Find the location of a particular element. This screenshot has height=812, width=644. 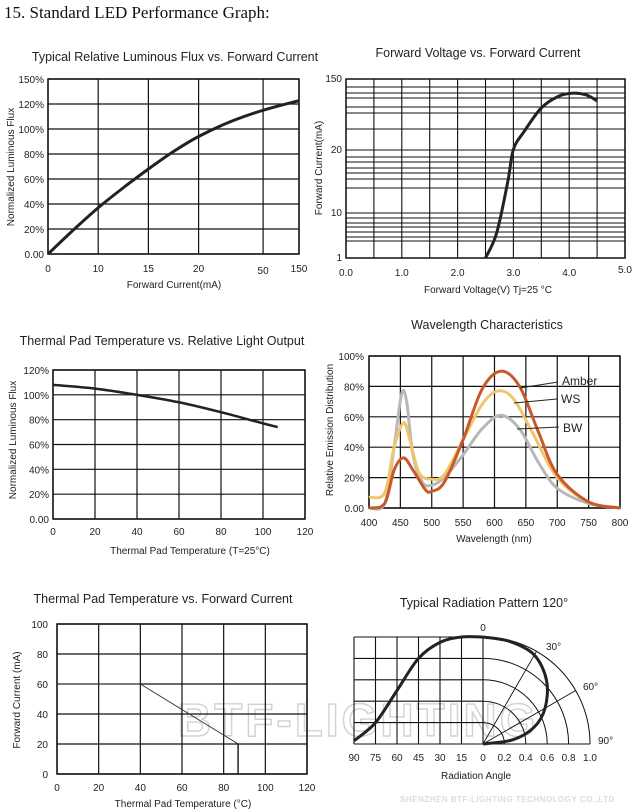

x-tick-label: 800 is located at coordinates (620, 523).